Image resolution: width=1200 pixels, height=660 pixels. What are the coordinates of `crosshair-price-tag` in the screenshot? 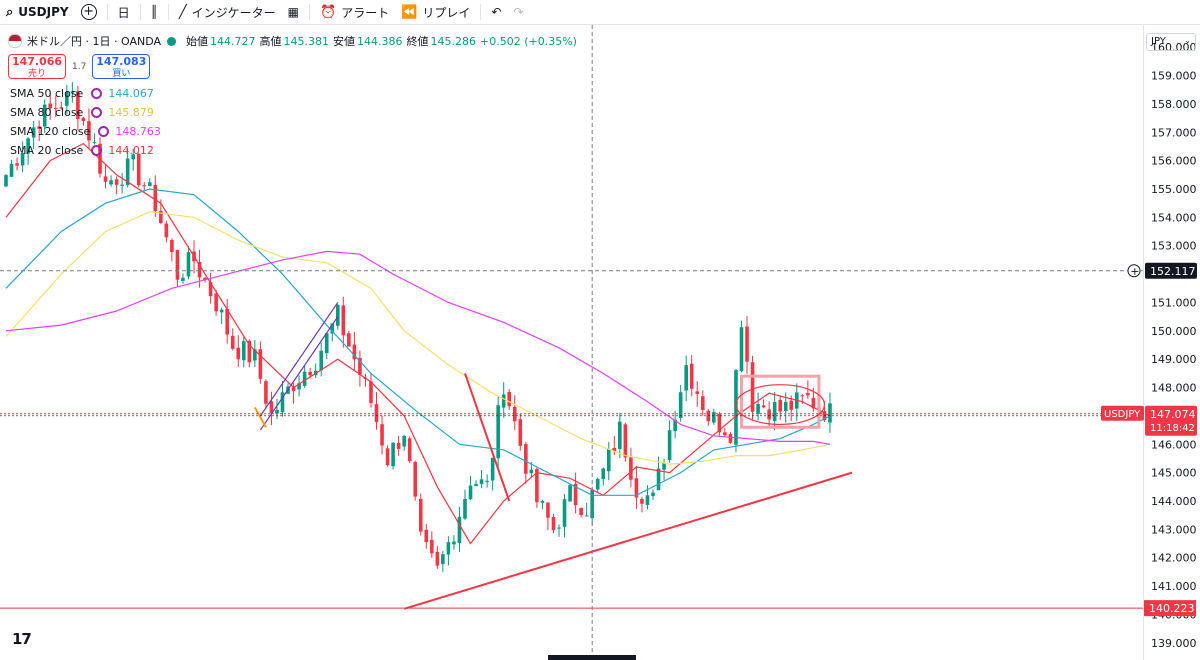 It's located at (1171, 270).